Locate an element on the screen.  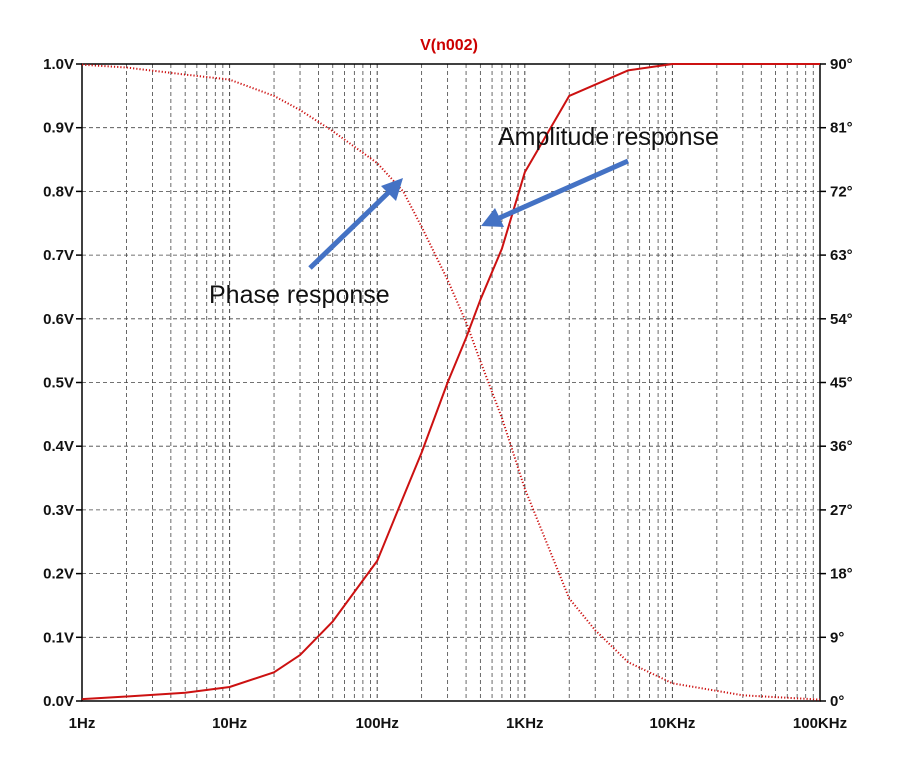
y-tick-label-right: 9° is located at coordinates (837, 637).